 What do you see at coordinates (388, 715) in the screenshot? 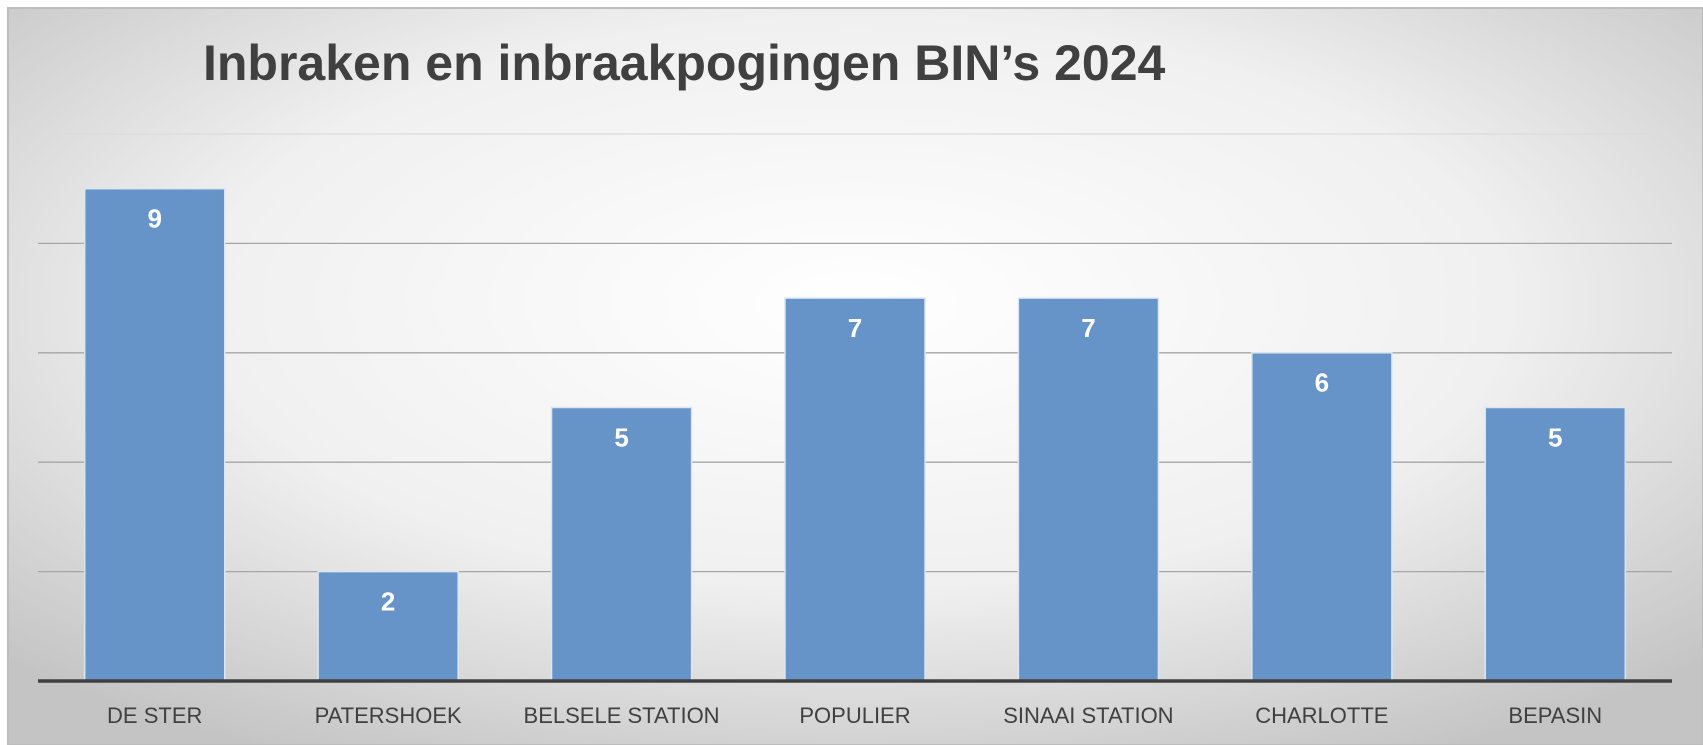
I see `x-tick-label: PATERSHOEK` at bounding box center [388, 715].